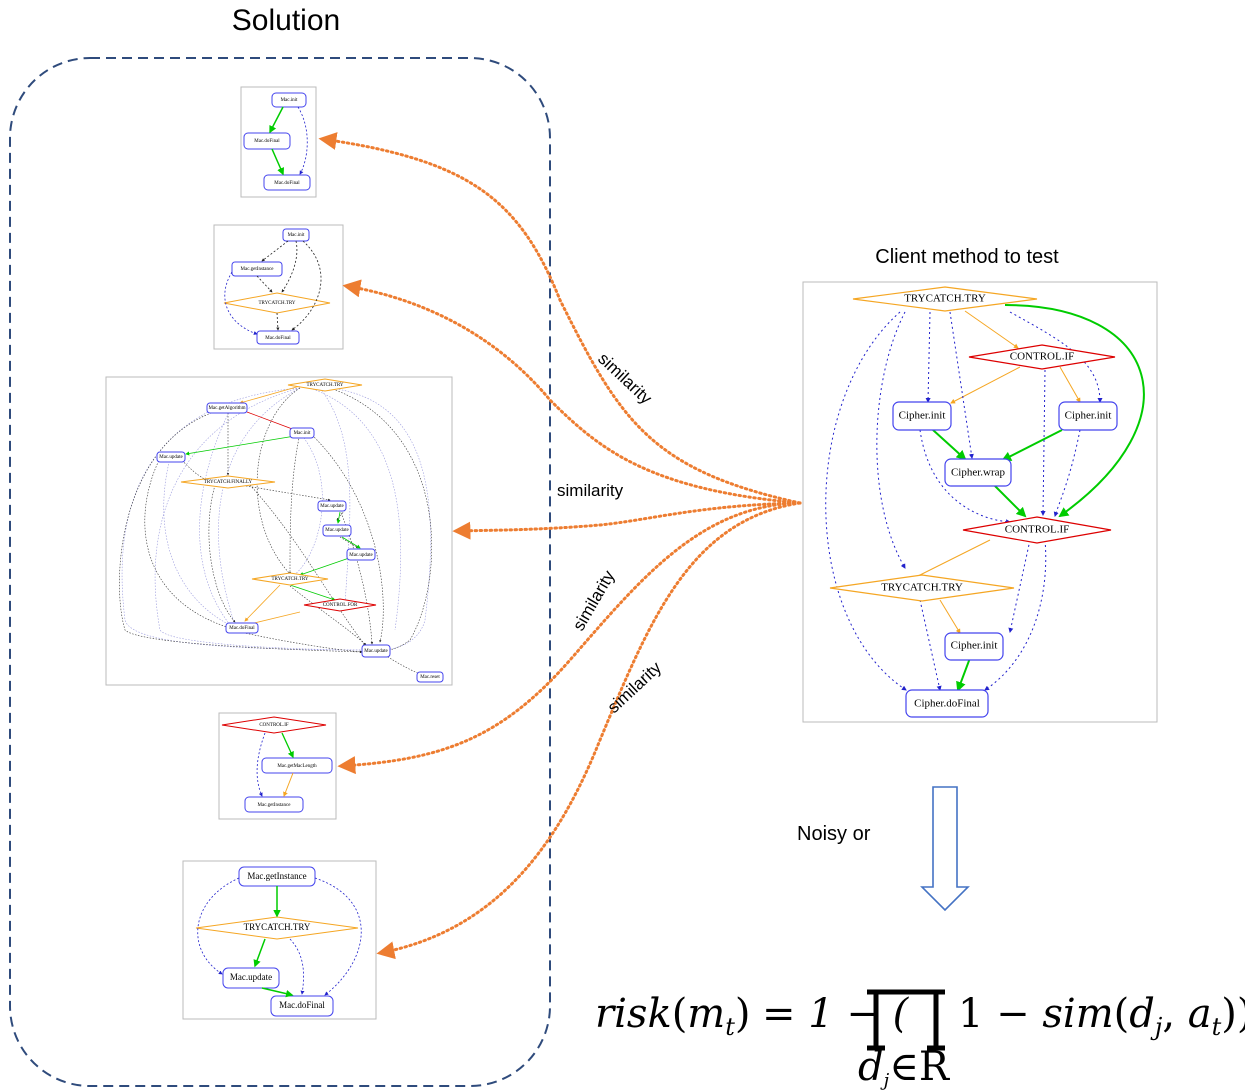 This screenshot has width=1245, height=1091. I want to click on graph3-node-trycatch-try, so click(325, 385).